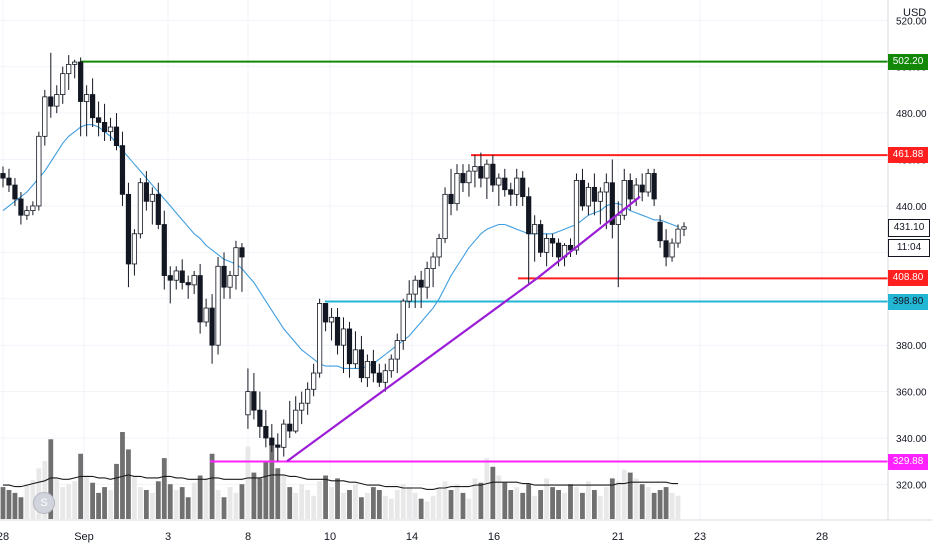  I want to click on symbol-marker-icon: S, so click(44, 503).